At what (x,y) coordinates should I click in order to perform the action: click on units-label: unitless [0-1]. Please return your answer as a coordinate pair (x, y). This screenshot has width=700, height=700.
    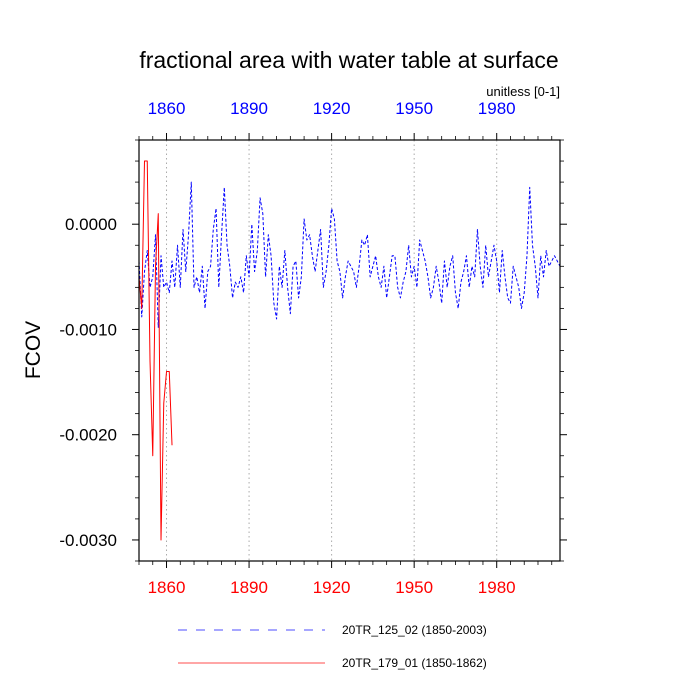
    Looking at the image, I should click on (523, 91).